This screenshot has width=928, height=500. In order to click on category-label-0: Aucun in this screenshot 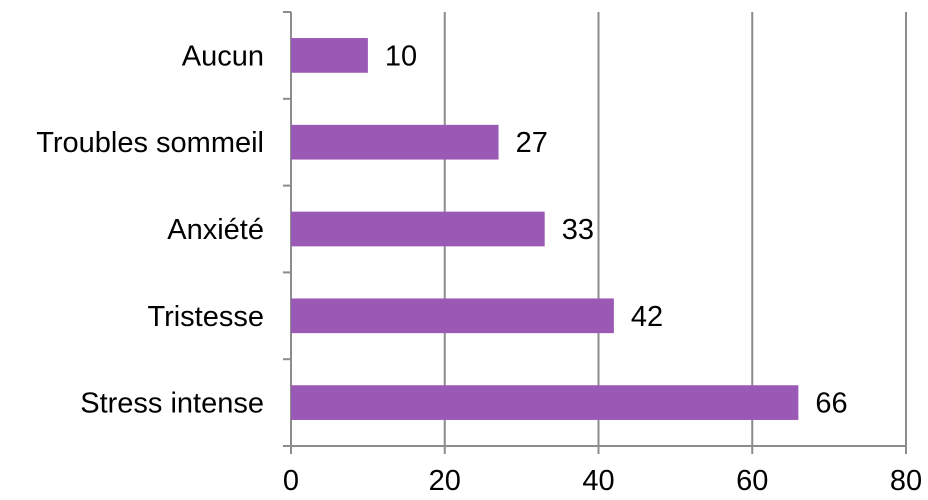, I will do `click(223, 56)`.